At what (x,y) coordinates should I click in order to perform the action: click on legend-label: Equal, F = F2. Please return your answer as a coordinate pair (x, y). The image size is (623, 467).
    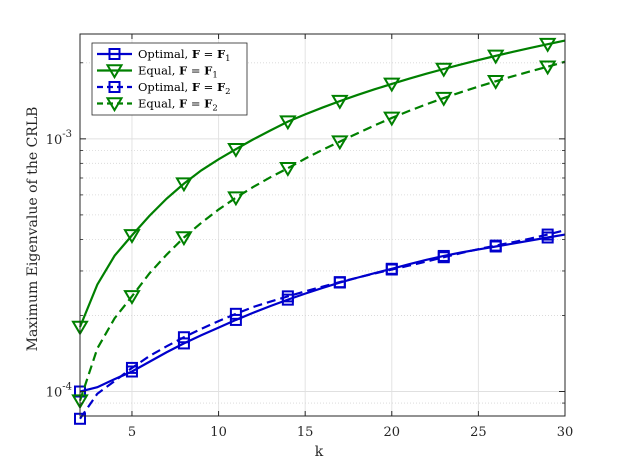
    Looking at the image, I should click on (178, 105).